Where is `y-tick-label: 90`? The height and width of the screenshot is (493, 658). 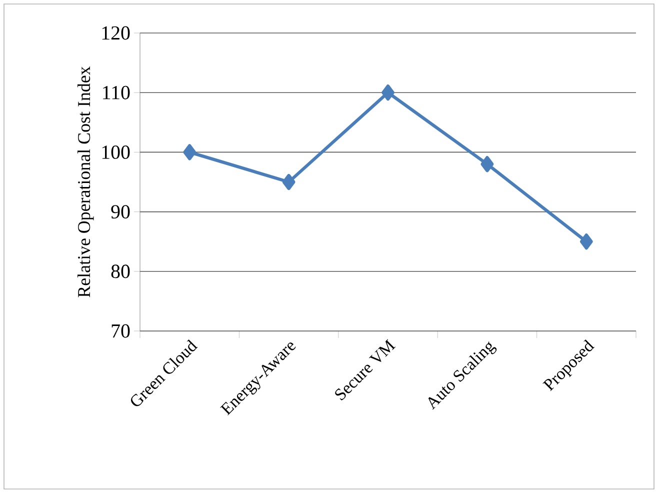 y-tick-label: 90 is located at coordinates (120, 212).